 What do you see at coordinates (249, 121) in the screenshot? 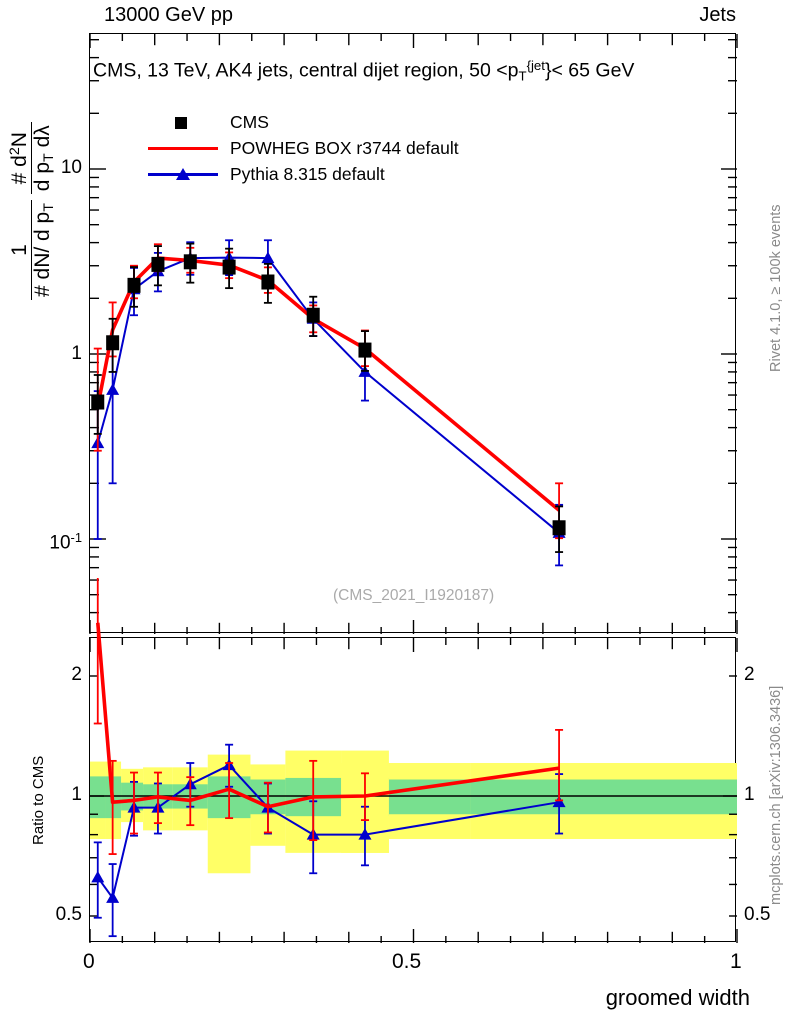
I see `legend-label: CMS` at bounding box center [249, 121].